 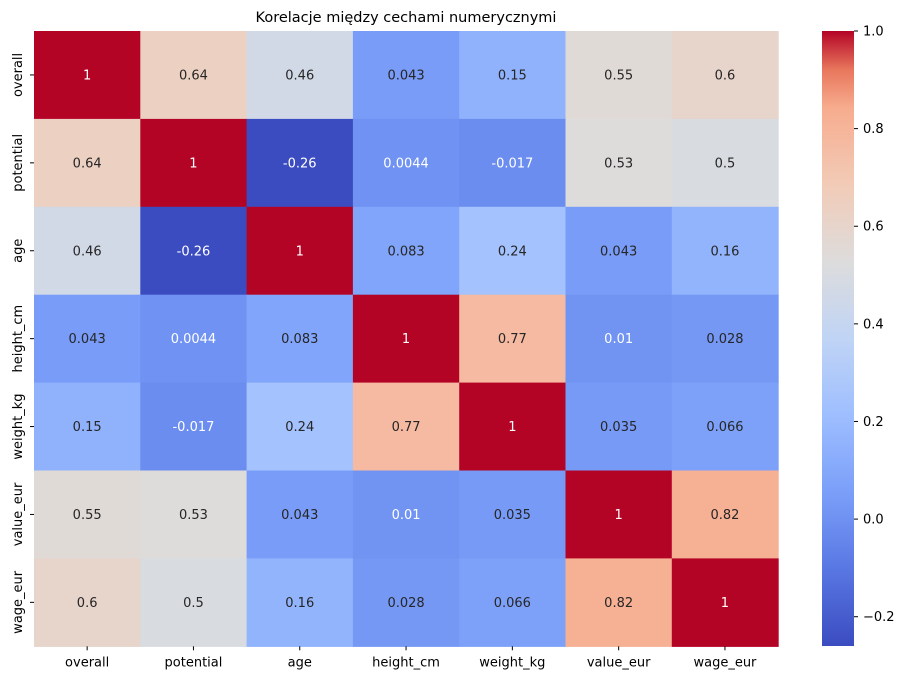 I want to click on x-tick-label: wage_eur, so click(x=725, y=662).